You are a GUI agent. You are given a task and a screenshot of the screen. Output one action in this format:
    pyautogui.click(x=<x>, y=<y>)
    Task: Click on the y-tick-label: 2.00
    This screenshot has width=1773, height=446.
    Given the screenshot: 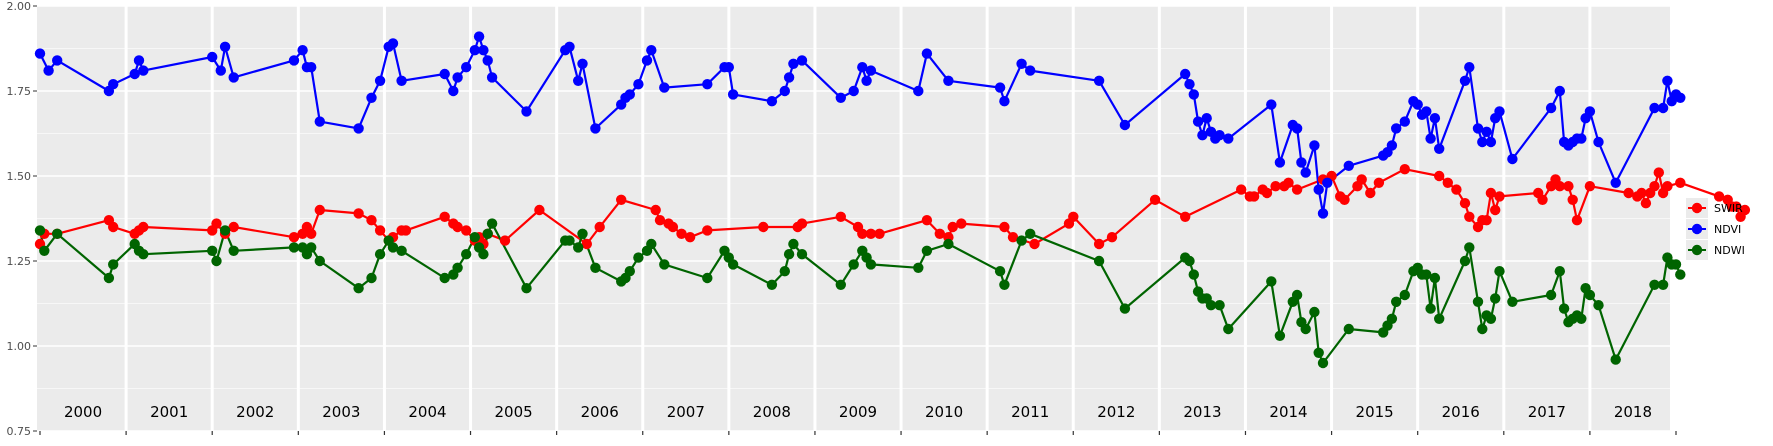 What is the action you would take?
    pyautogui.click(x=19, y=6)
    